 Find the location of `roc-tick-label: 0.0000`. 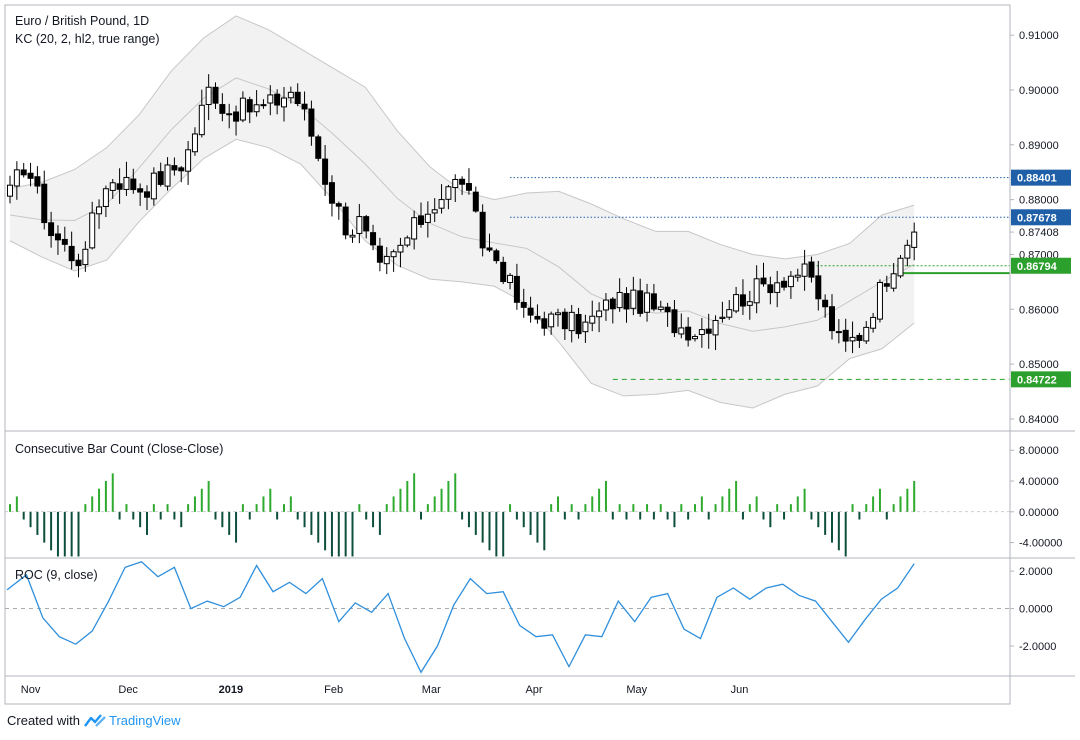

roc-tick-label: 0.0000 is located at coordinates (1036, 610).